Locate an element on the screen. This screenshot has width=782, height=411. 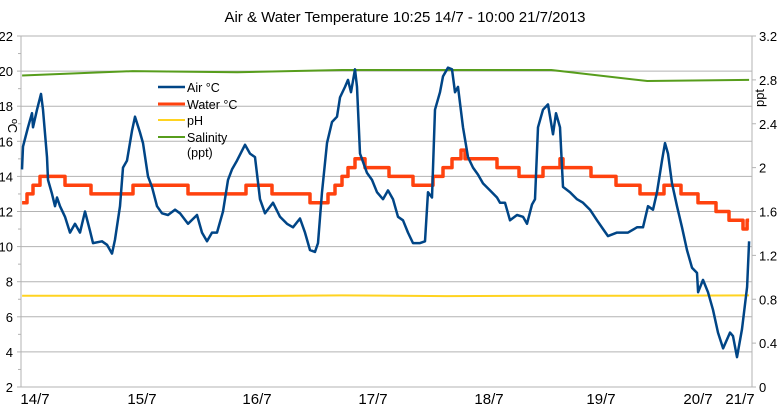
x-tick-label: 16/7 is located at coordinates (256, 399).